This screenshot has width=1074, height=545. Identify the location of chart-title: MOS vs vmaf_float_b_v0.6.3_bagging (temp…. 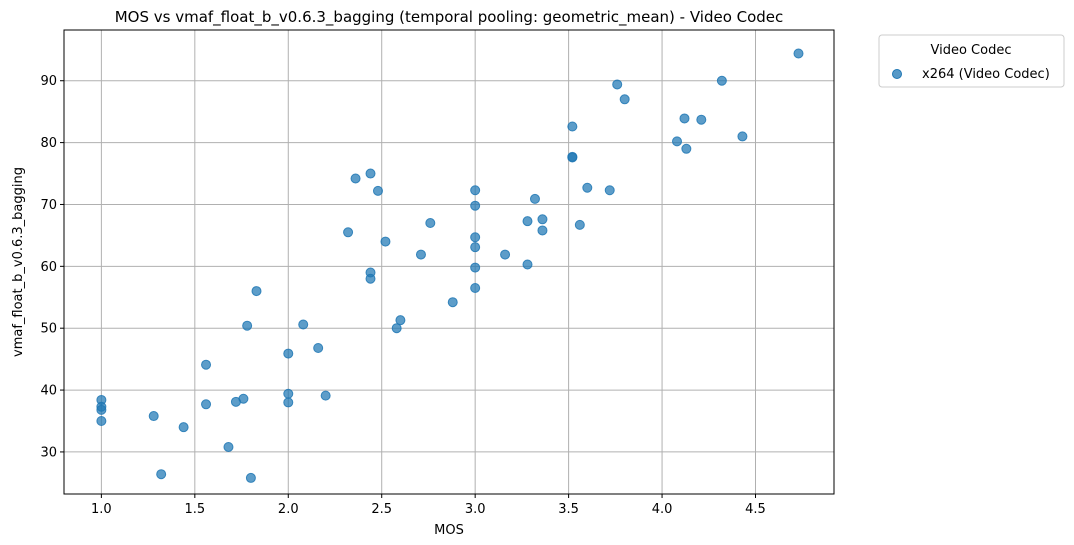
(449, 17).